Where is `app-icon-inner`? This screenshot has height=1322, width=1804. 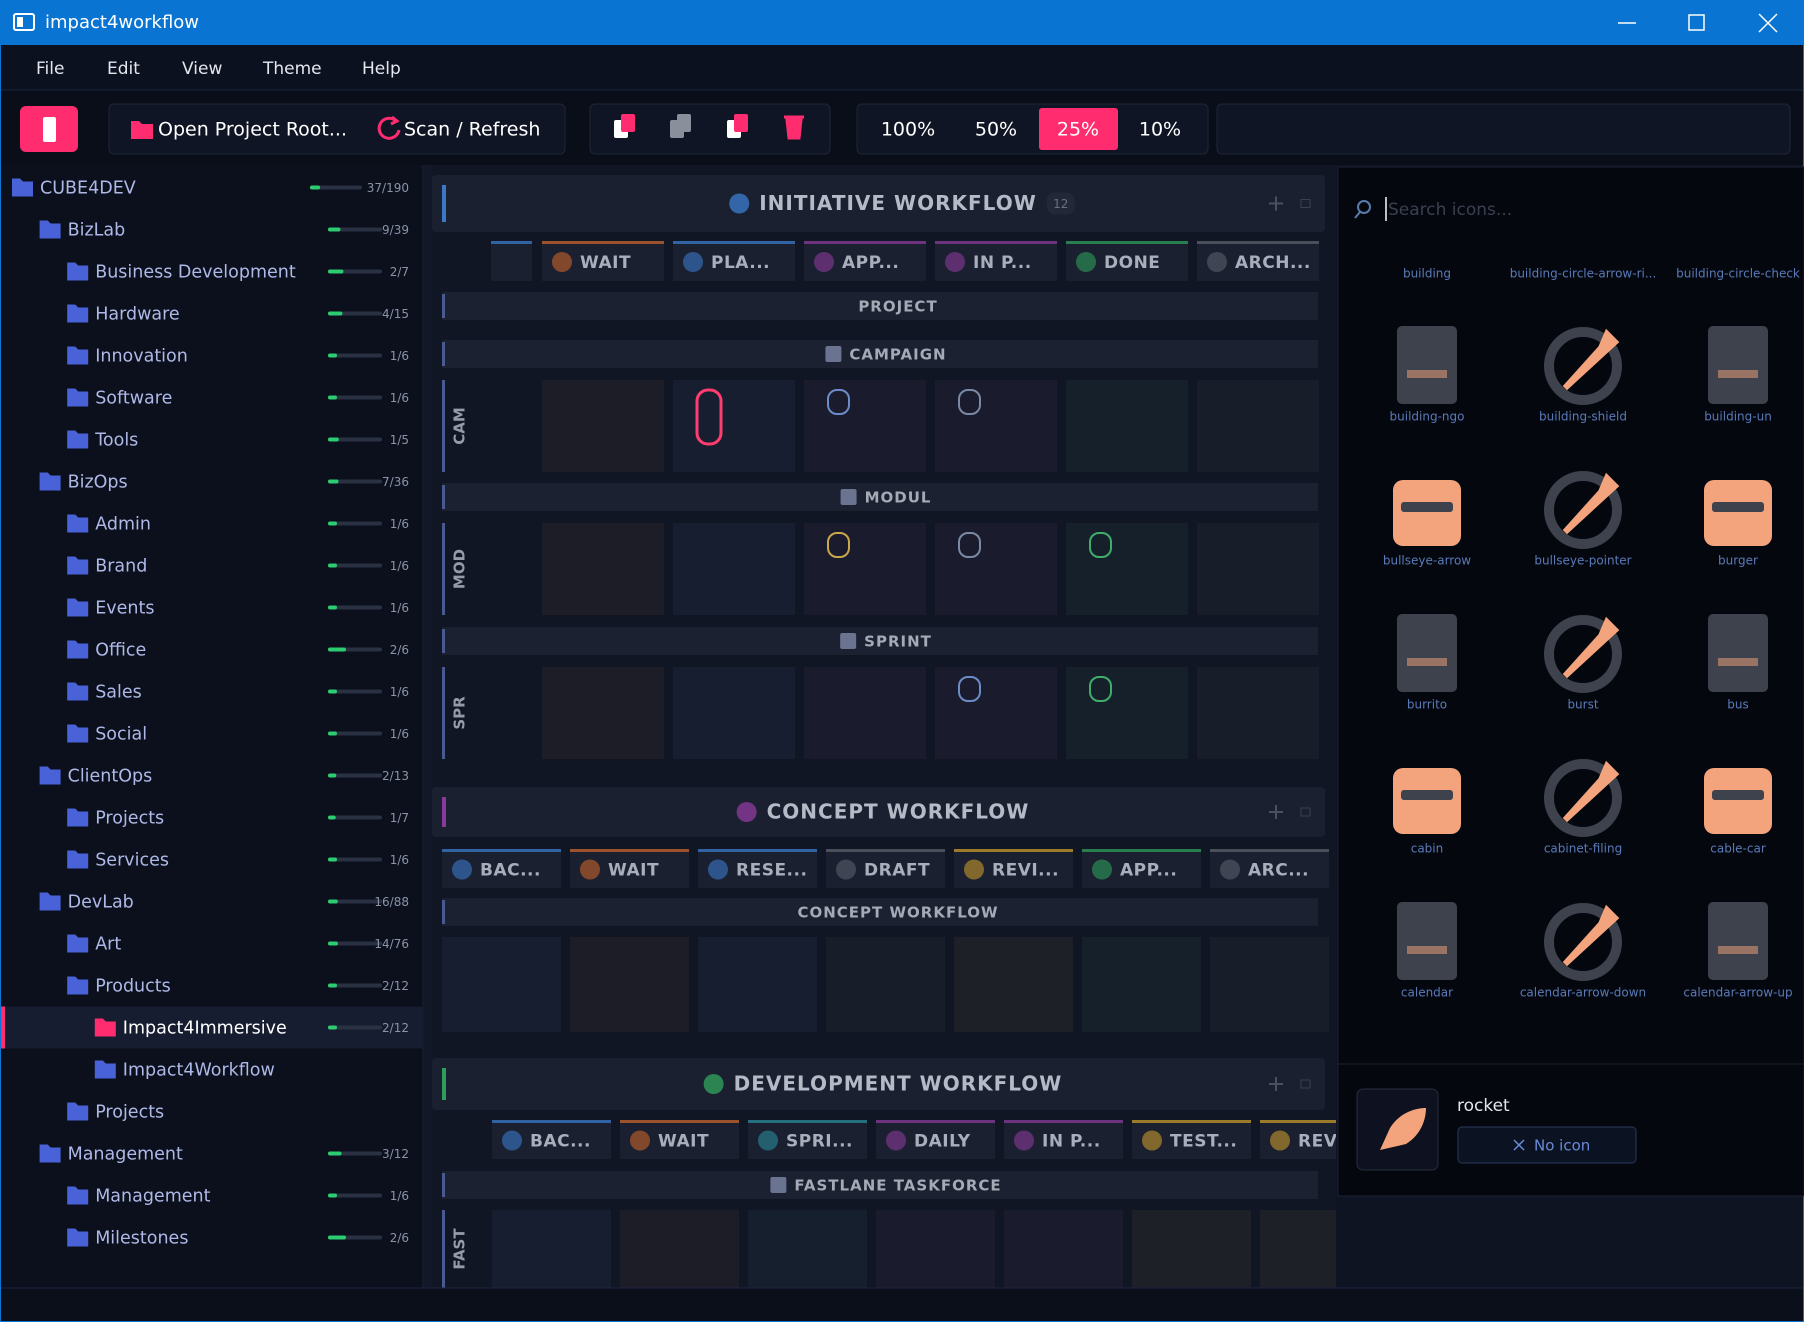 app-icon-inner is located at coordinates (20, 22).